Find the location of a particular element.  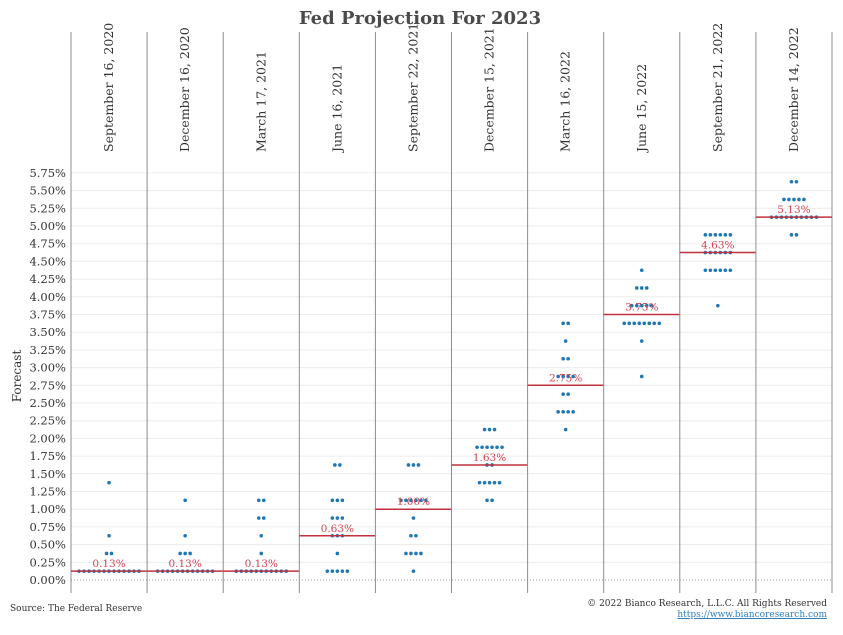

chart-title: Fed Projection For 2023 is located at coordinates (420, 18).